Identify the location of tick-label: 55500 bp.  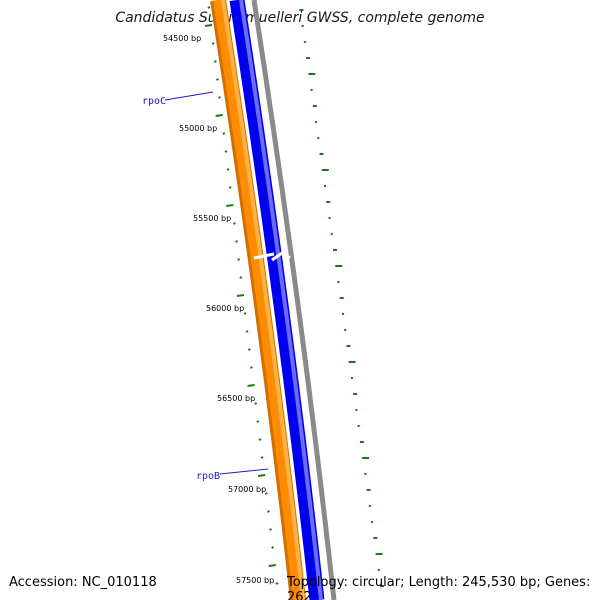
(212, 218).